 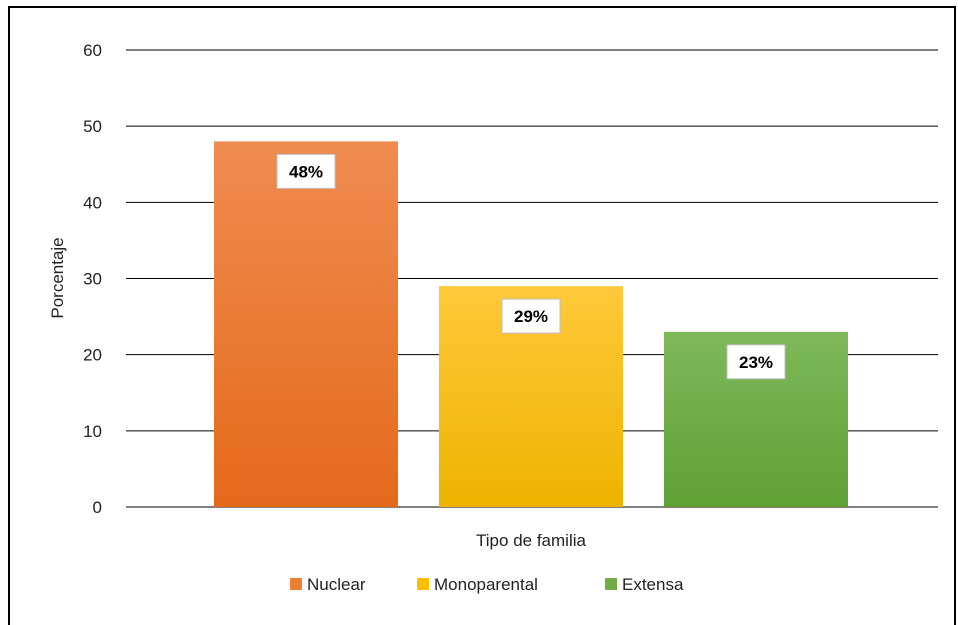 What do you see at coordinates (97, 507) in the screenshot?
I see `y-tick-label: 0` at bounding box center [97, 507].